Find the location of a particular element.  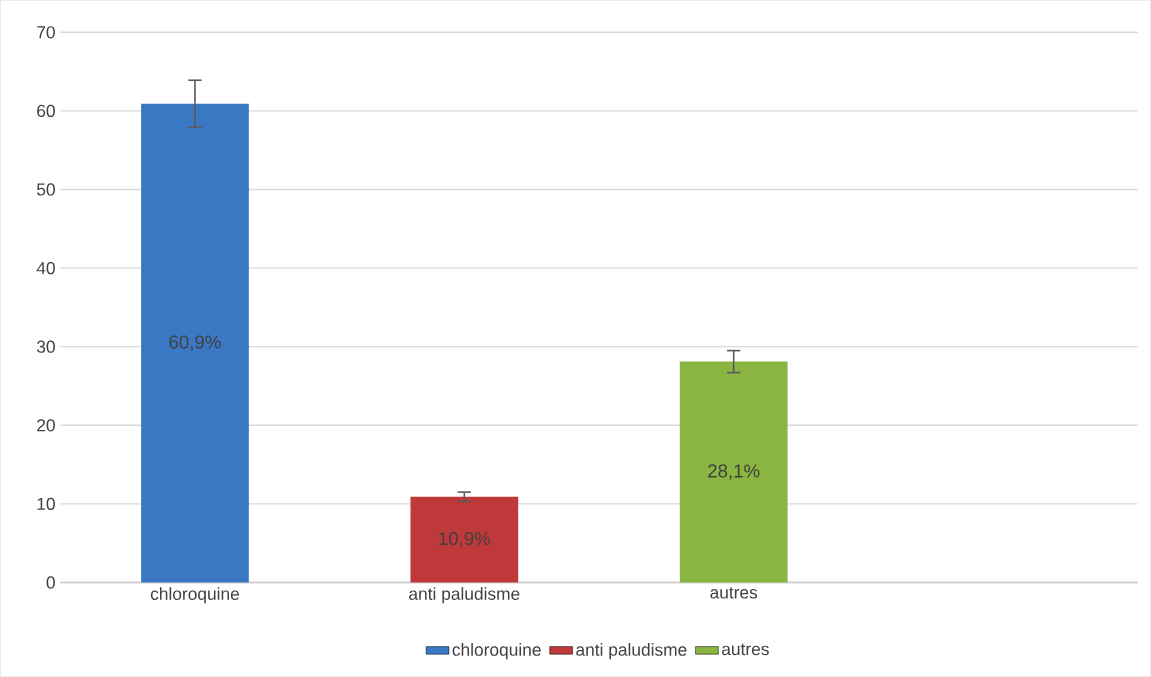

y-tick-label: 70 is located at coordinates (46, 32).